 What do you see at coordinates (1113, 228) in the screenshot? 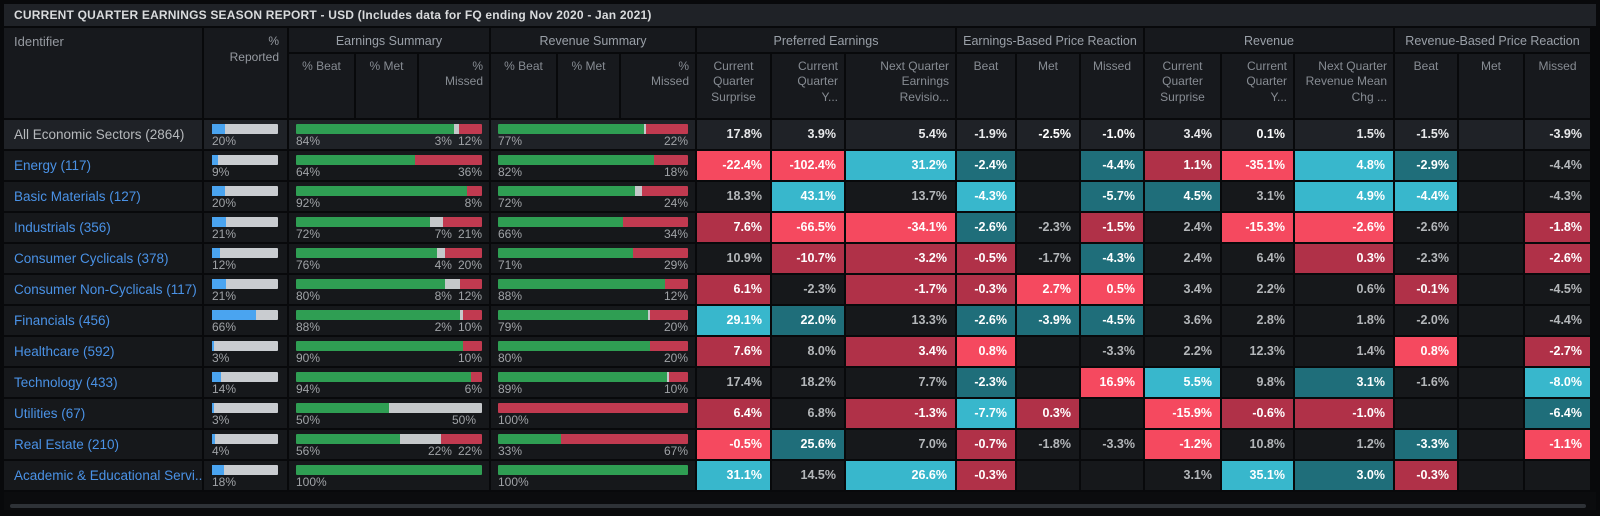
I see `cell-ebpr-missed: -1.5%` at bounding box center [1113, 228].